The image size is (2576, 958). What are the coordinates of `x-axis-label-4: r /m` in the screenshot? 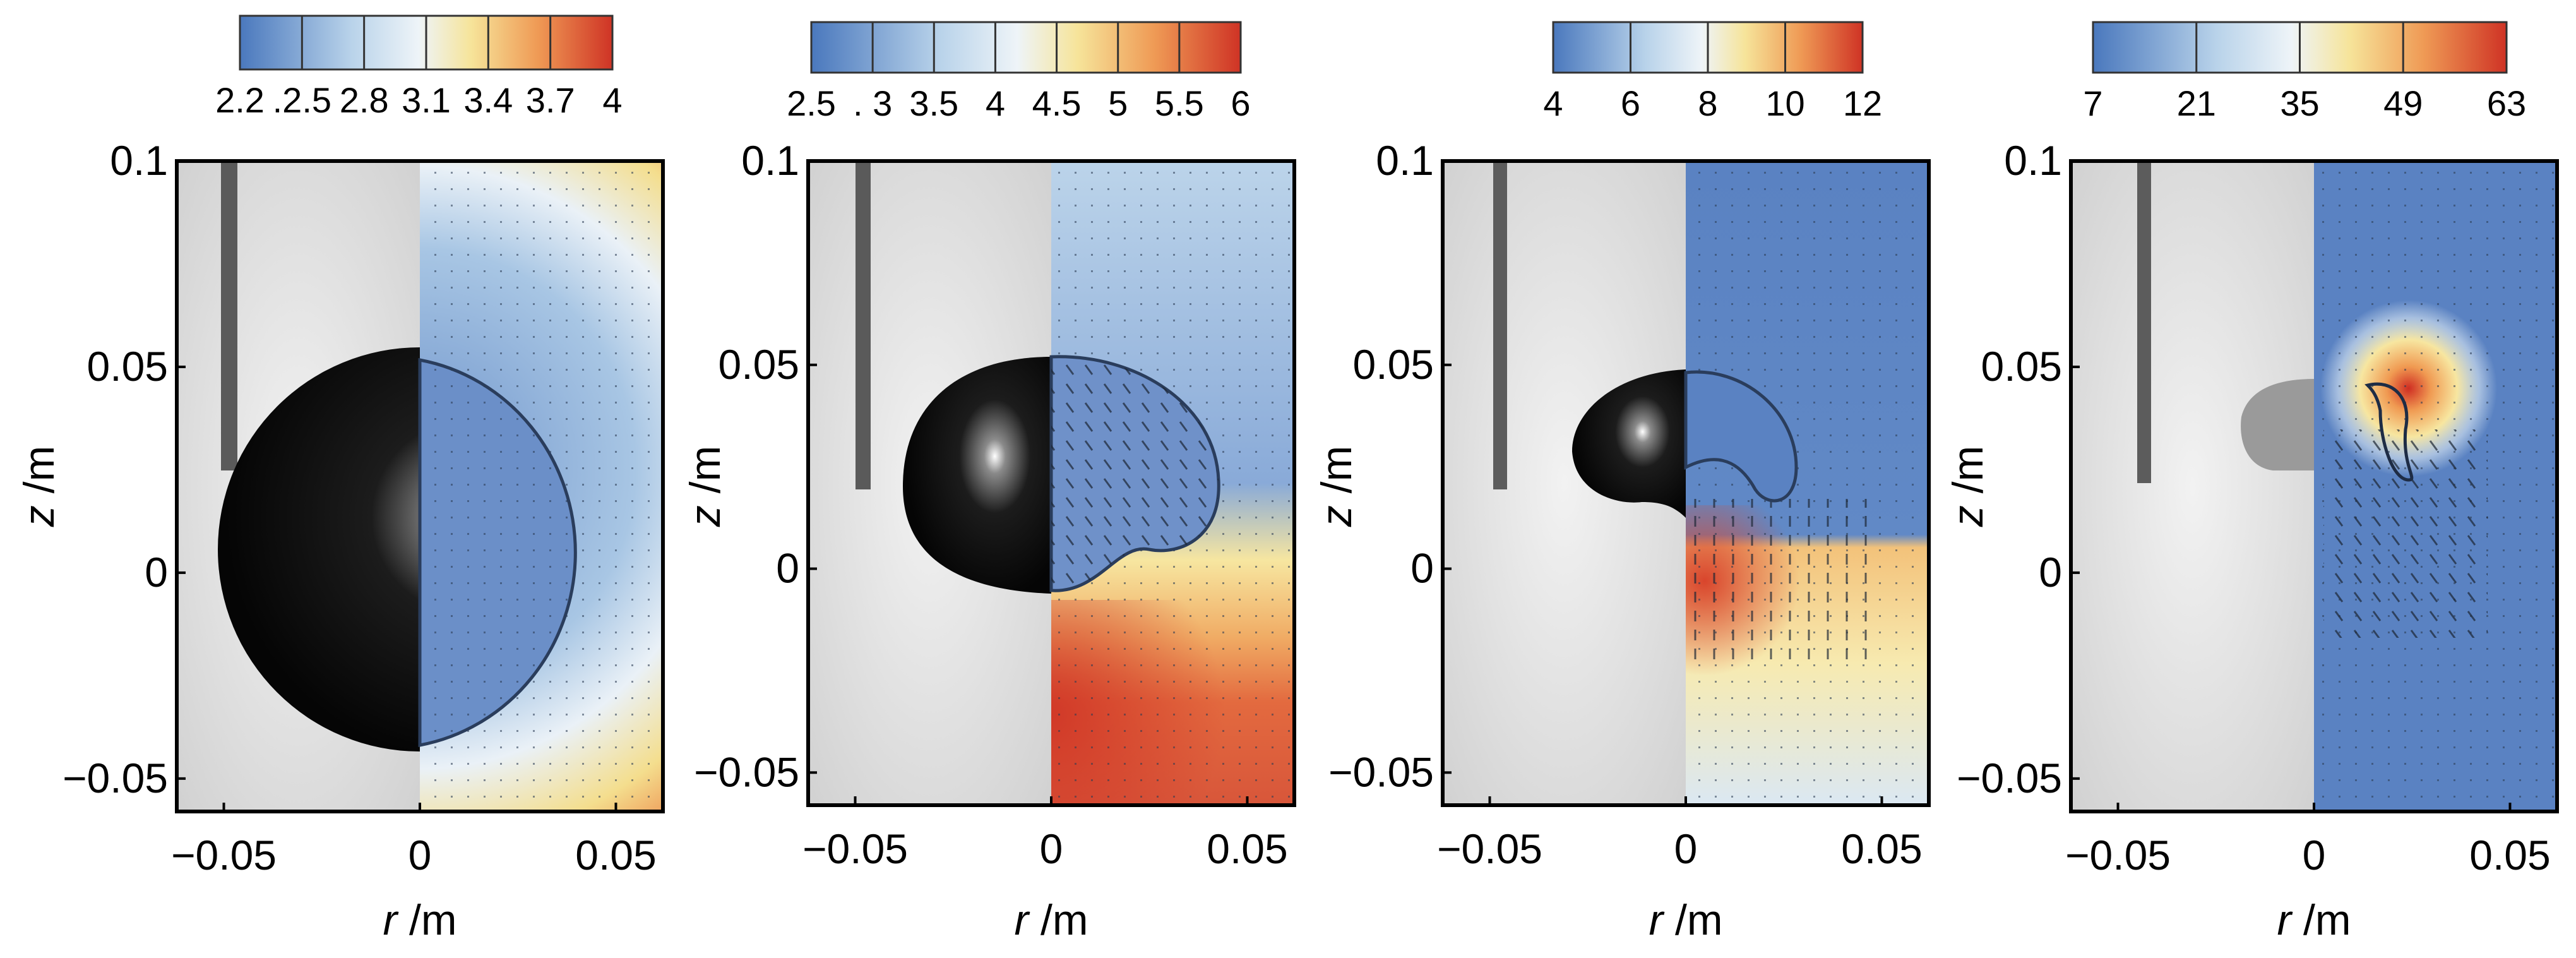 It's located at (2314, 920).